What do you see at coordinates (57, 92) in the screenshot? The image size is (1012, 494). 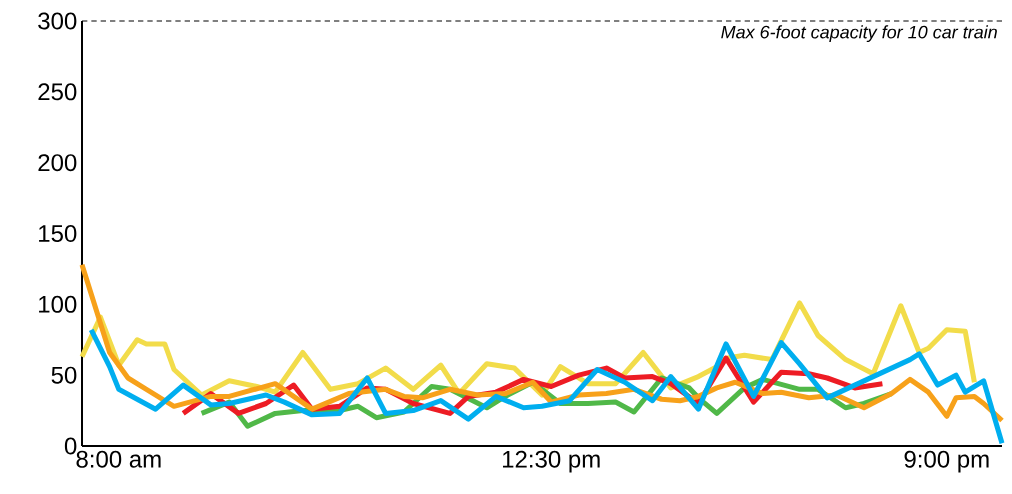 I see `y-tick-label: 250` at bounding box center [57, 92].